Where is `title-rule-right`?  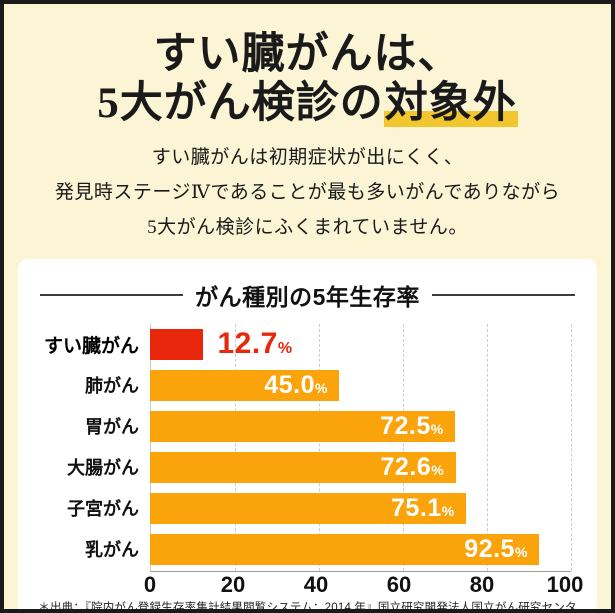 title-rule-right is located at coordinates (503, 294).